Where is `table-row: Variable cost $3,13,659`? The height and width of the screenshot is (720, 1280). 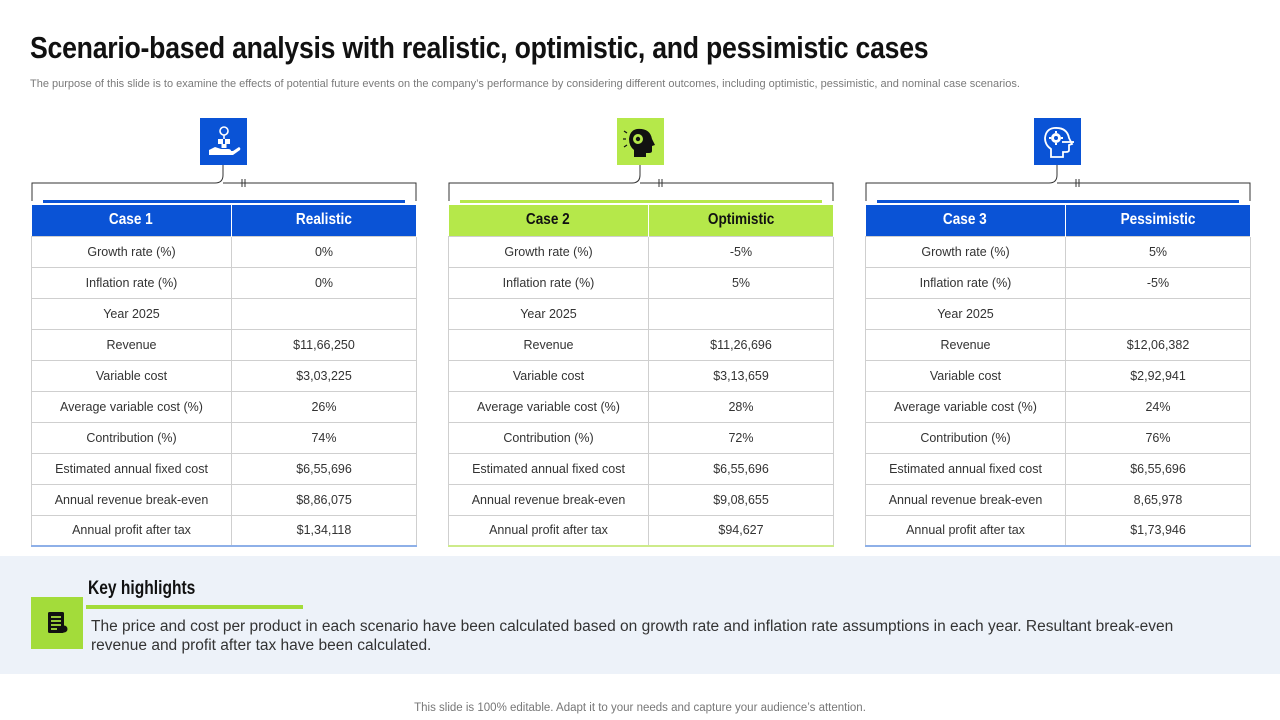
table-row: Variable cost $3,13,659 is located at coordinates (641, 375).